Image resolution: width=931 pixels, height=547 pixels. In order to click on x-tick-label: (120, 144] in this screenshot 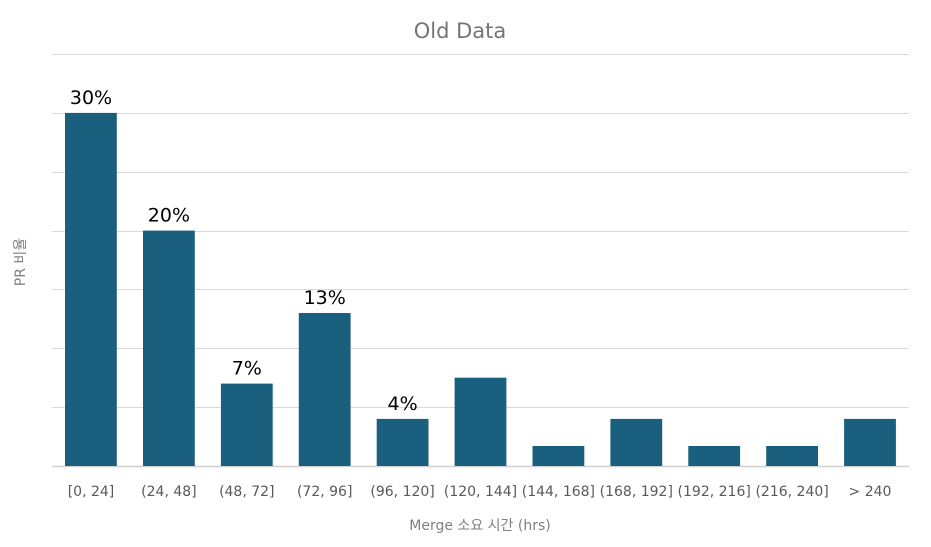, I will do `click(480, 492)`.